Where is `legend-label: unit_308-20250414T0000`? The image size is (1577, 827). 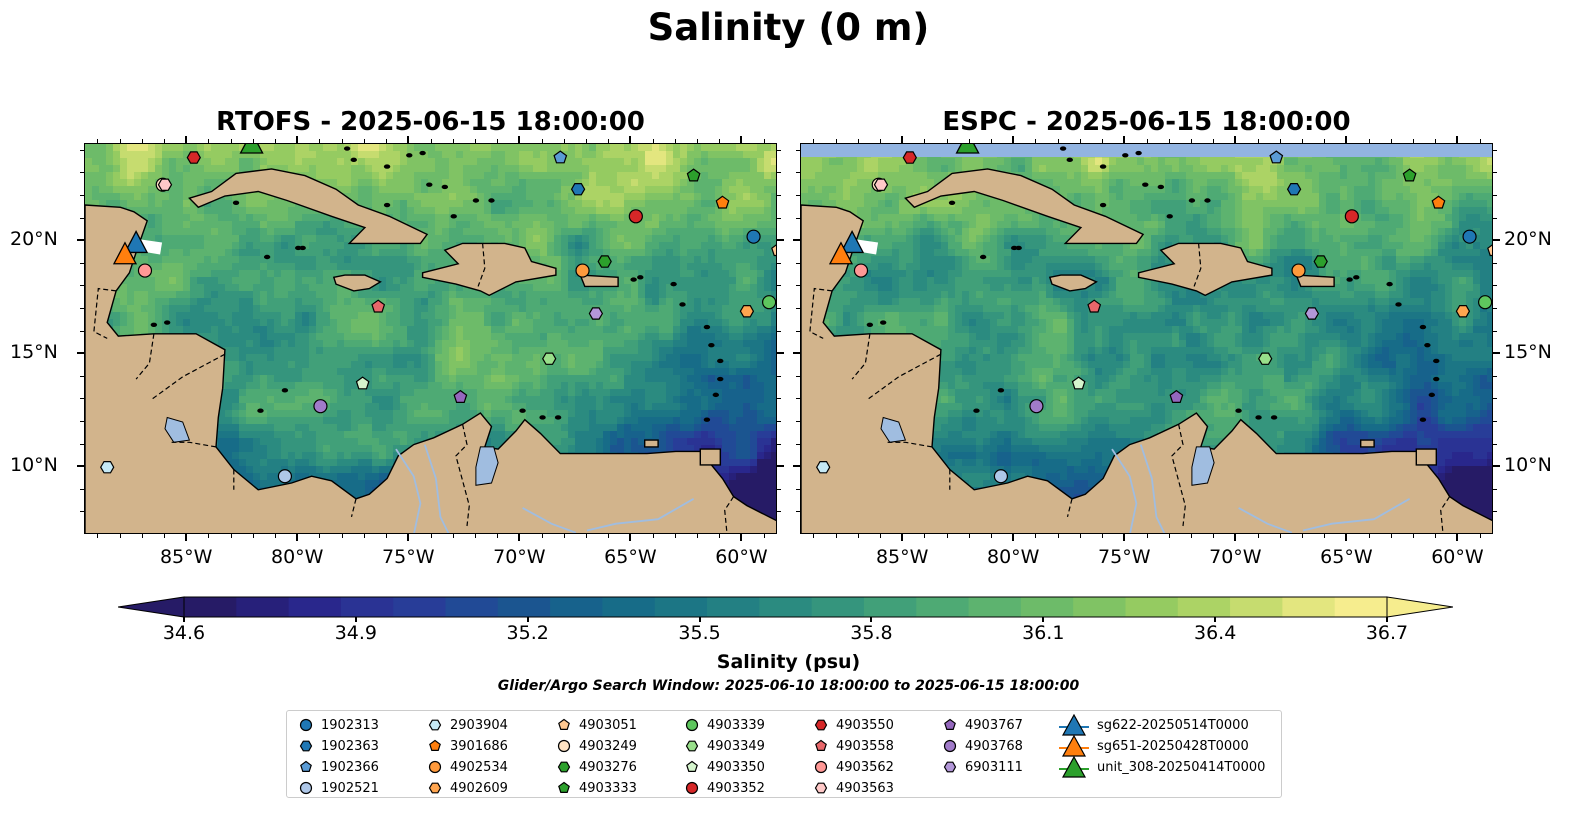 legend-label: unit_308-20250414T0000 is located at coordinates (1181, 767).